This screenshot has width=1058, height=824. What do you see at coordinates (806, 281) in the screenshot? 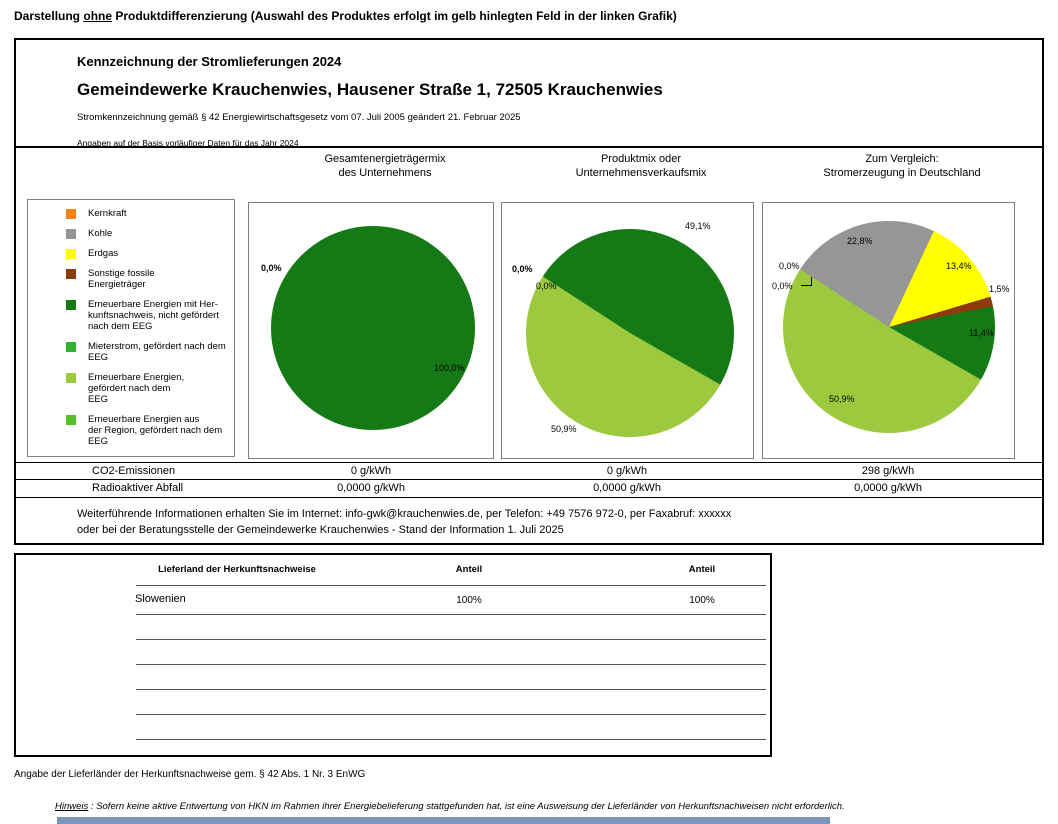
I see `pie-label-leader-line` at bounding box center [806, 281].